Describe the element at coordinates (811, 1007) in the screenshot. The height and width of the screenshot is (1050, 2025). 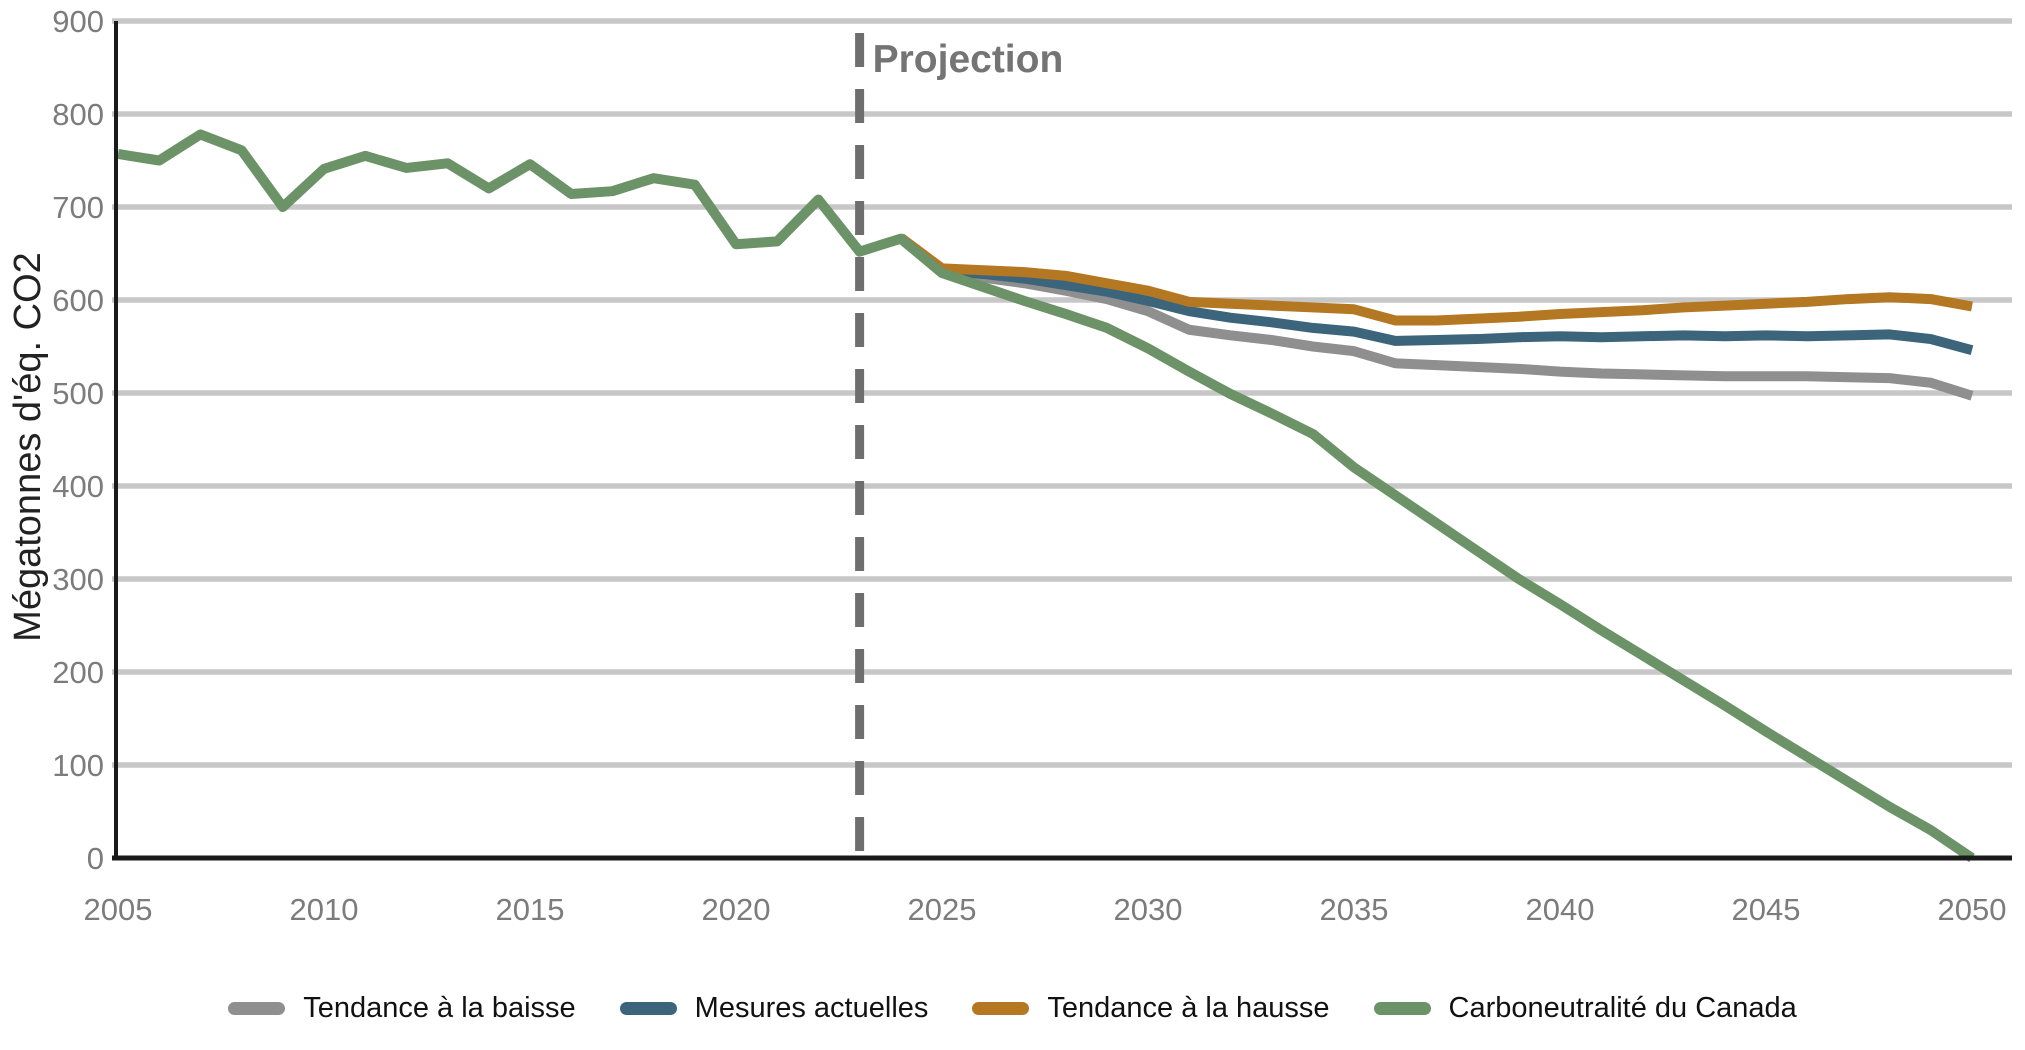
I see `legend-label-mesures-actuelles: Mesures actuelles` at that location.